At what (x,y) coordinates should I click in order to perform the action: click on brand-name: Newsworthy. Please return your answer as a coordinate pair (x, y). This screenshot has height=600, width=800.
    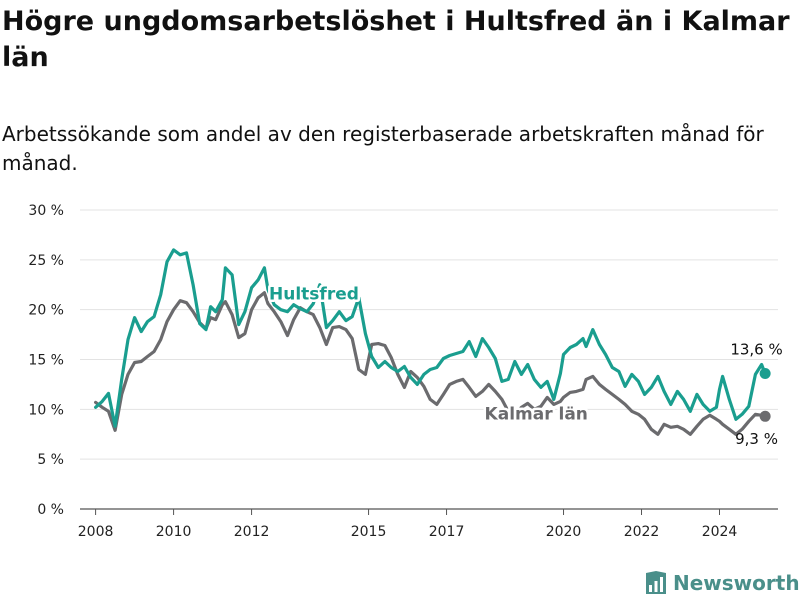
    Looking at the image, I should click on (736, 583).